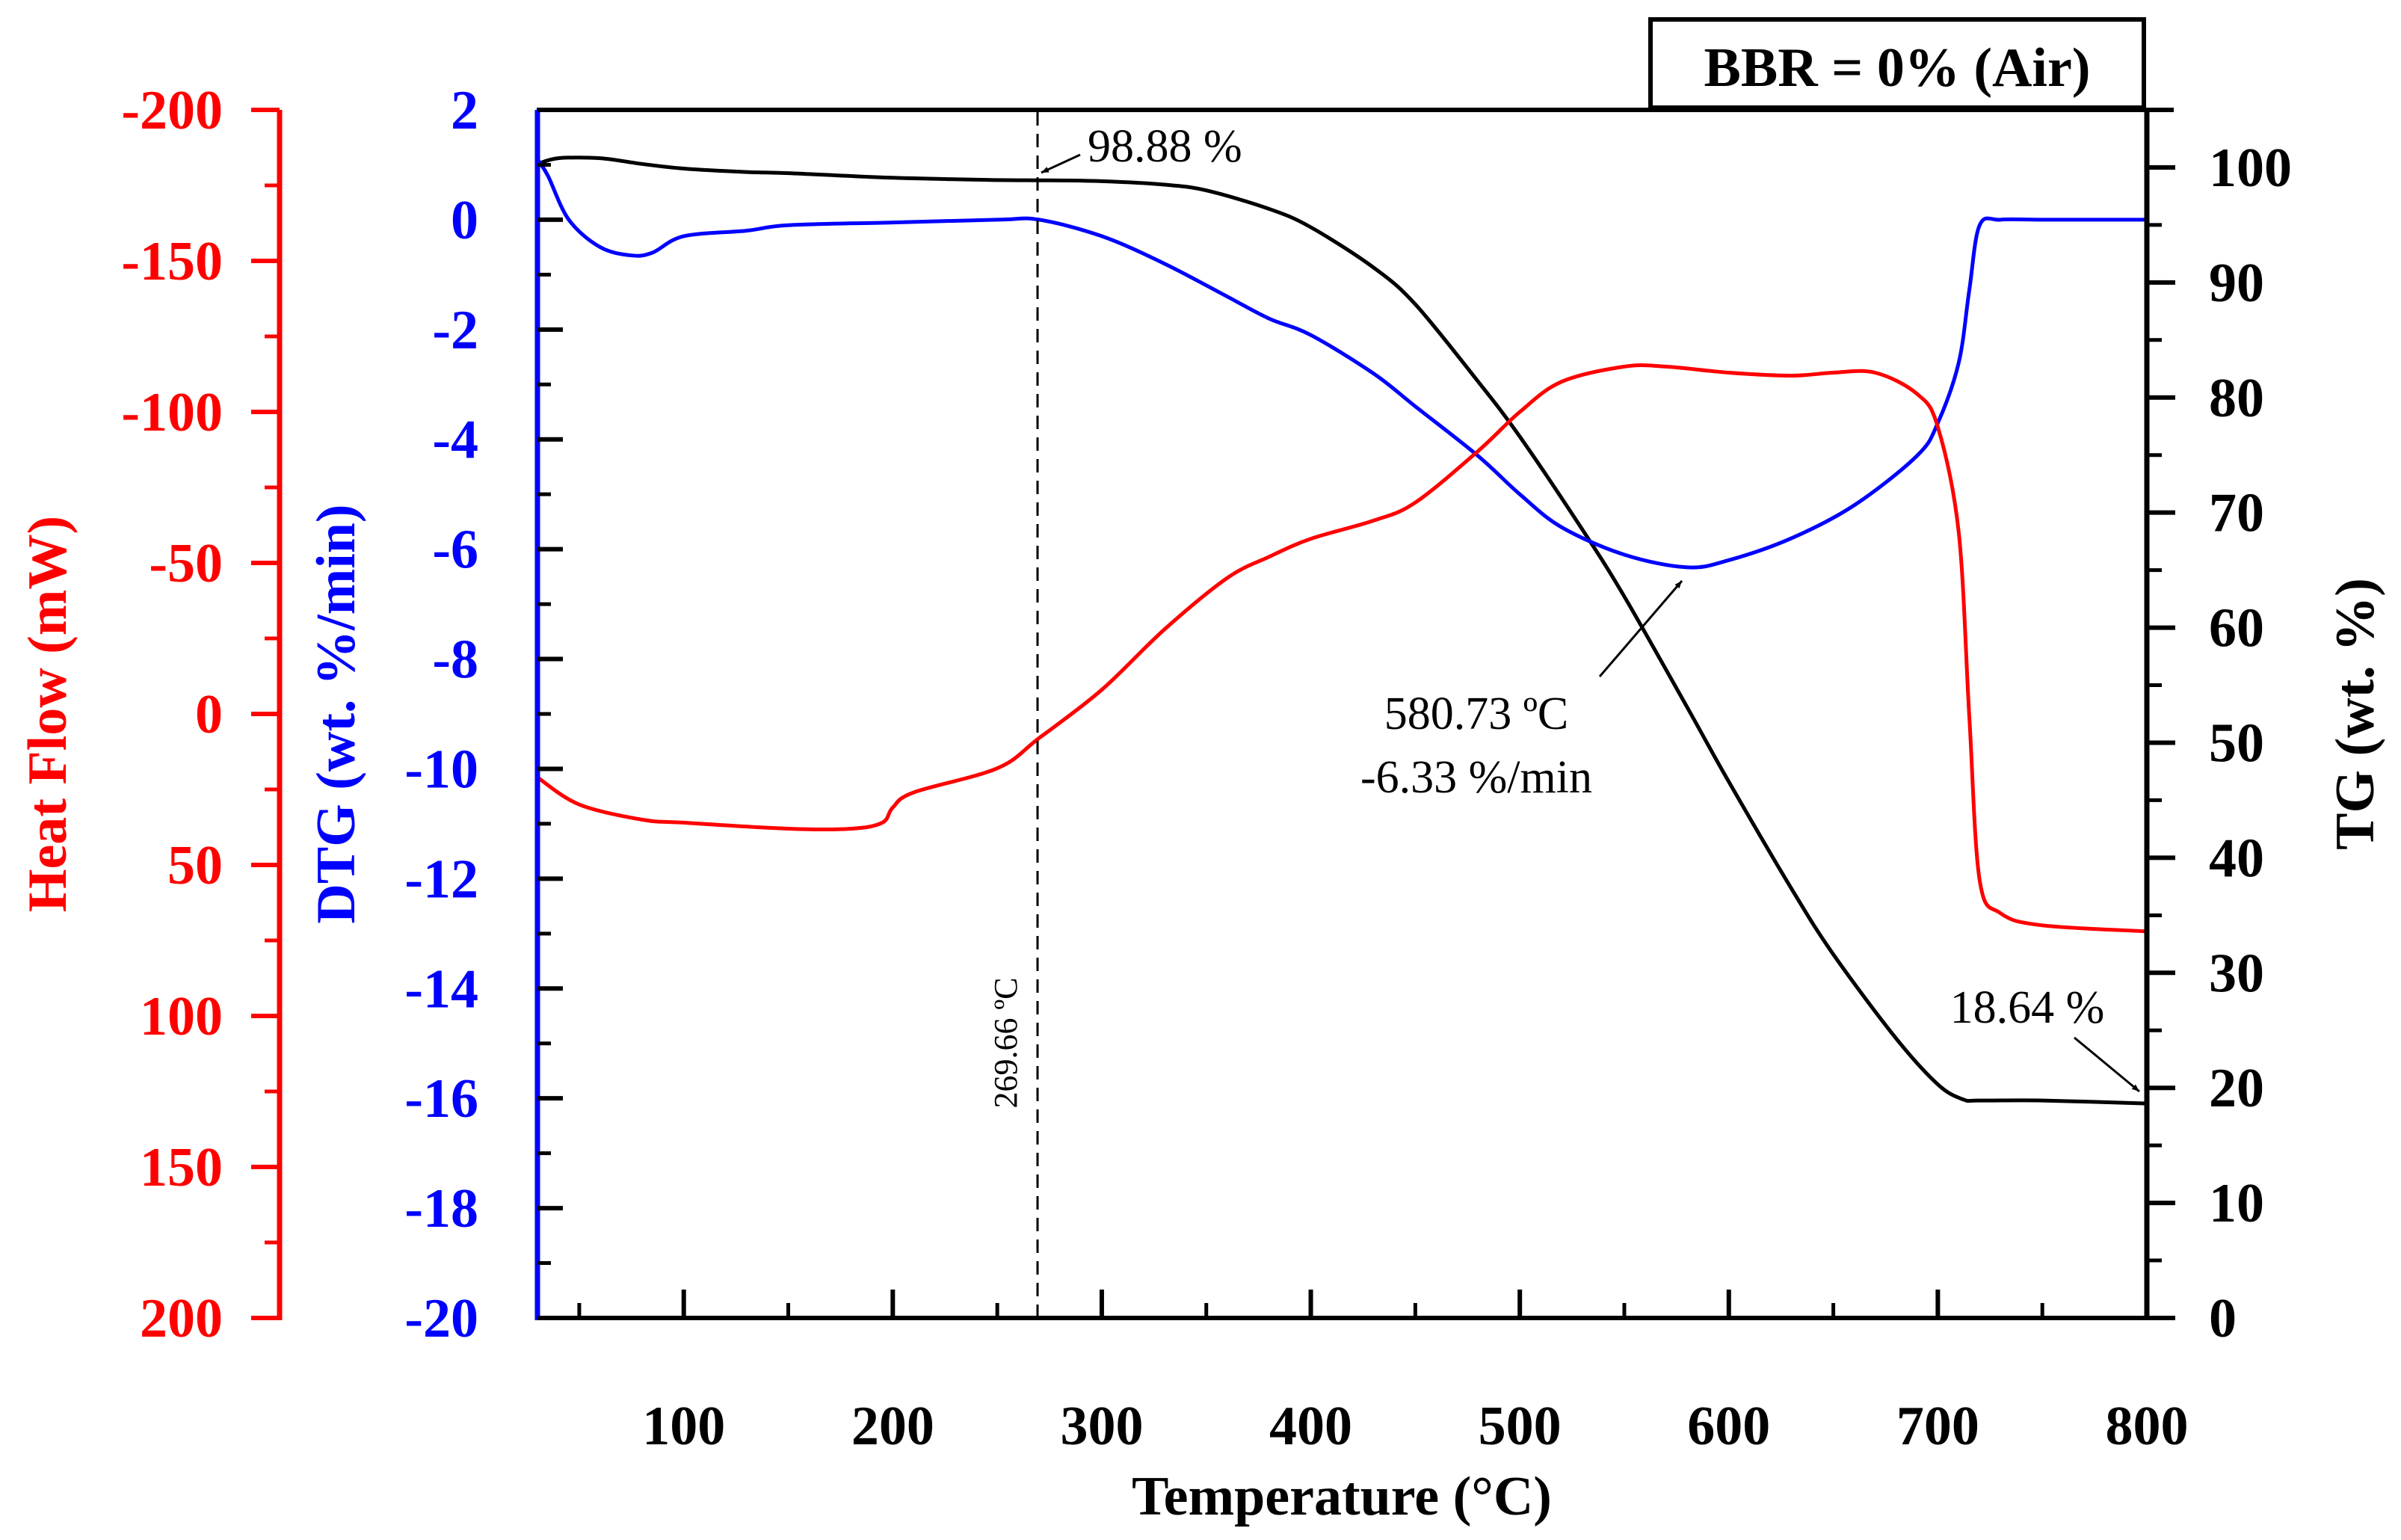 The height and width of the screenshot is (1540, 2401). What do you see at coordinates (1520, 1426) in the screenshot?
I see `x-tick-label: 500` at bounding box center [1520, 1426].